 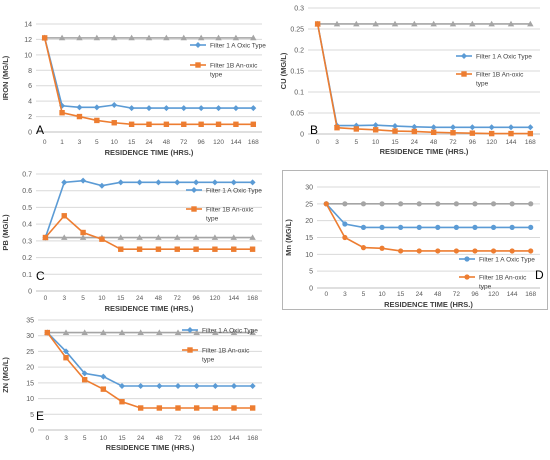 What do you see at coordinates (184, 142) in the screenshot?
I see `x-tick-label: 72` at bounding box center [184, 142].